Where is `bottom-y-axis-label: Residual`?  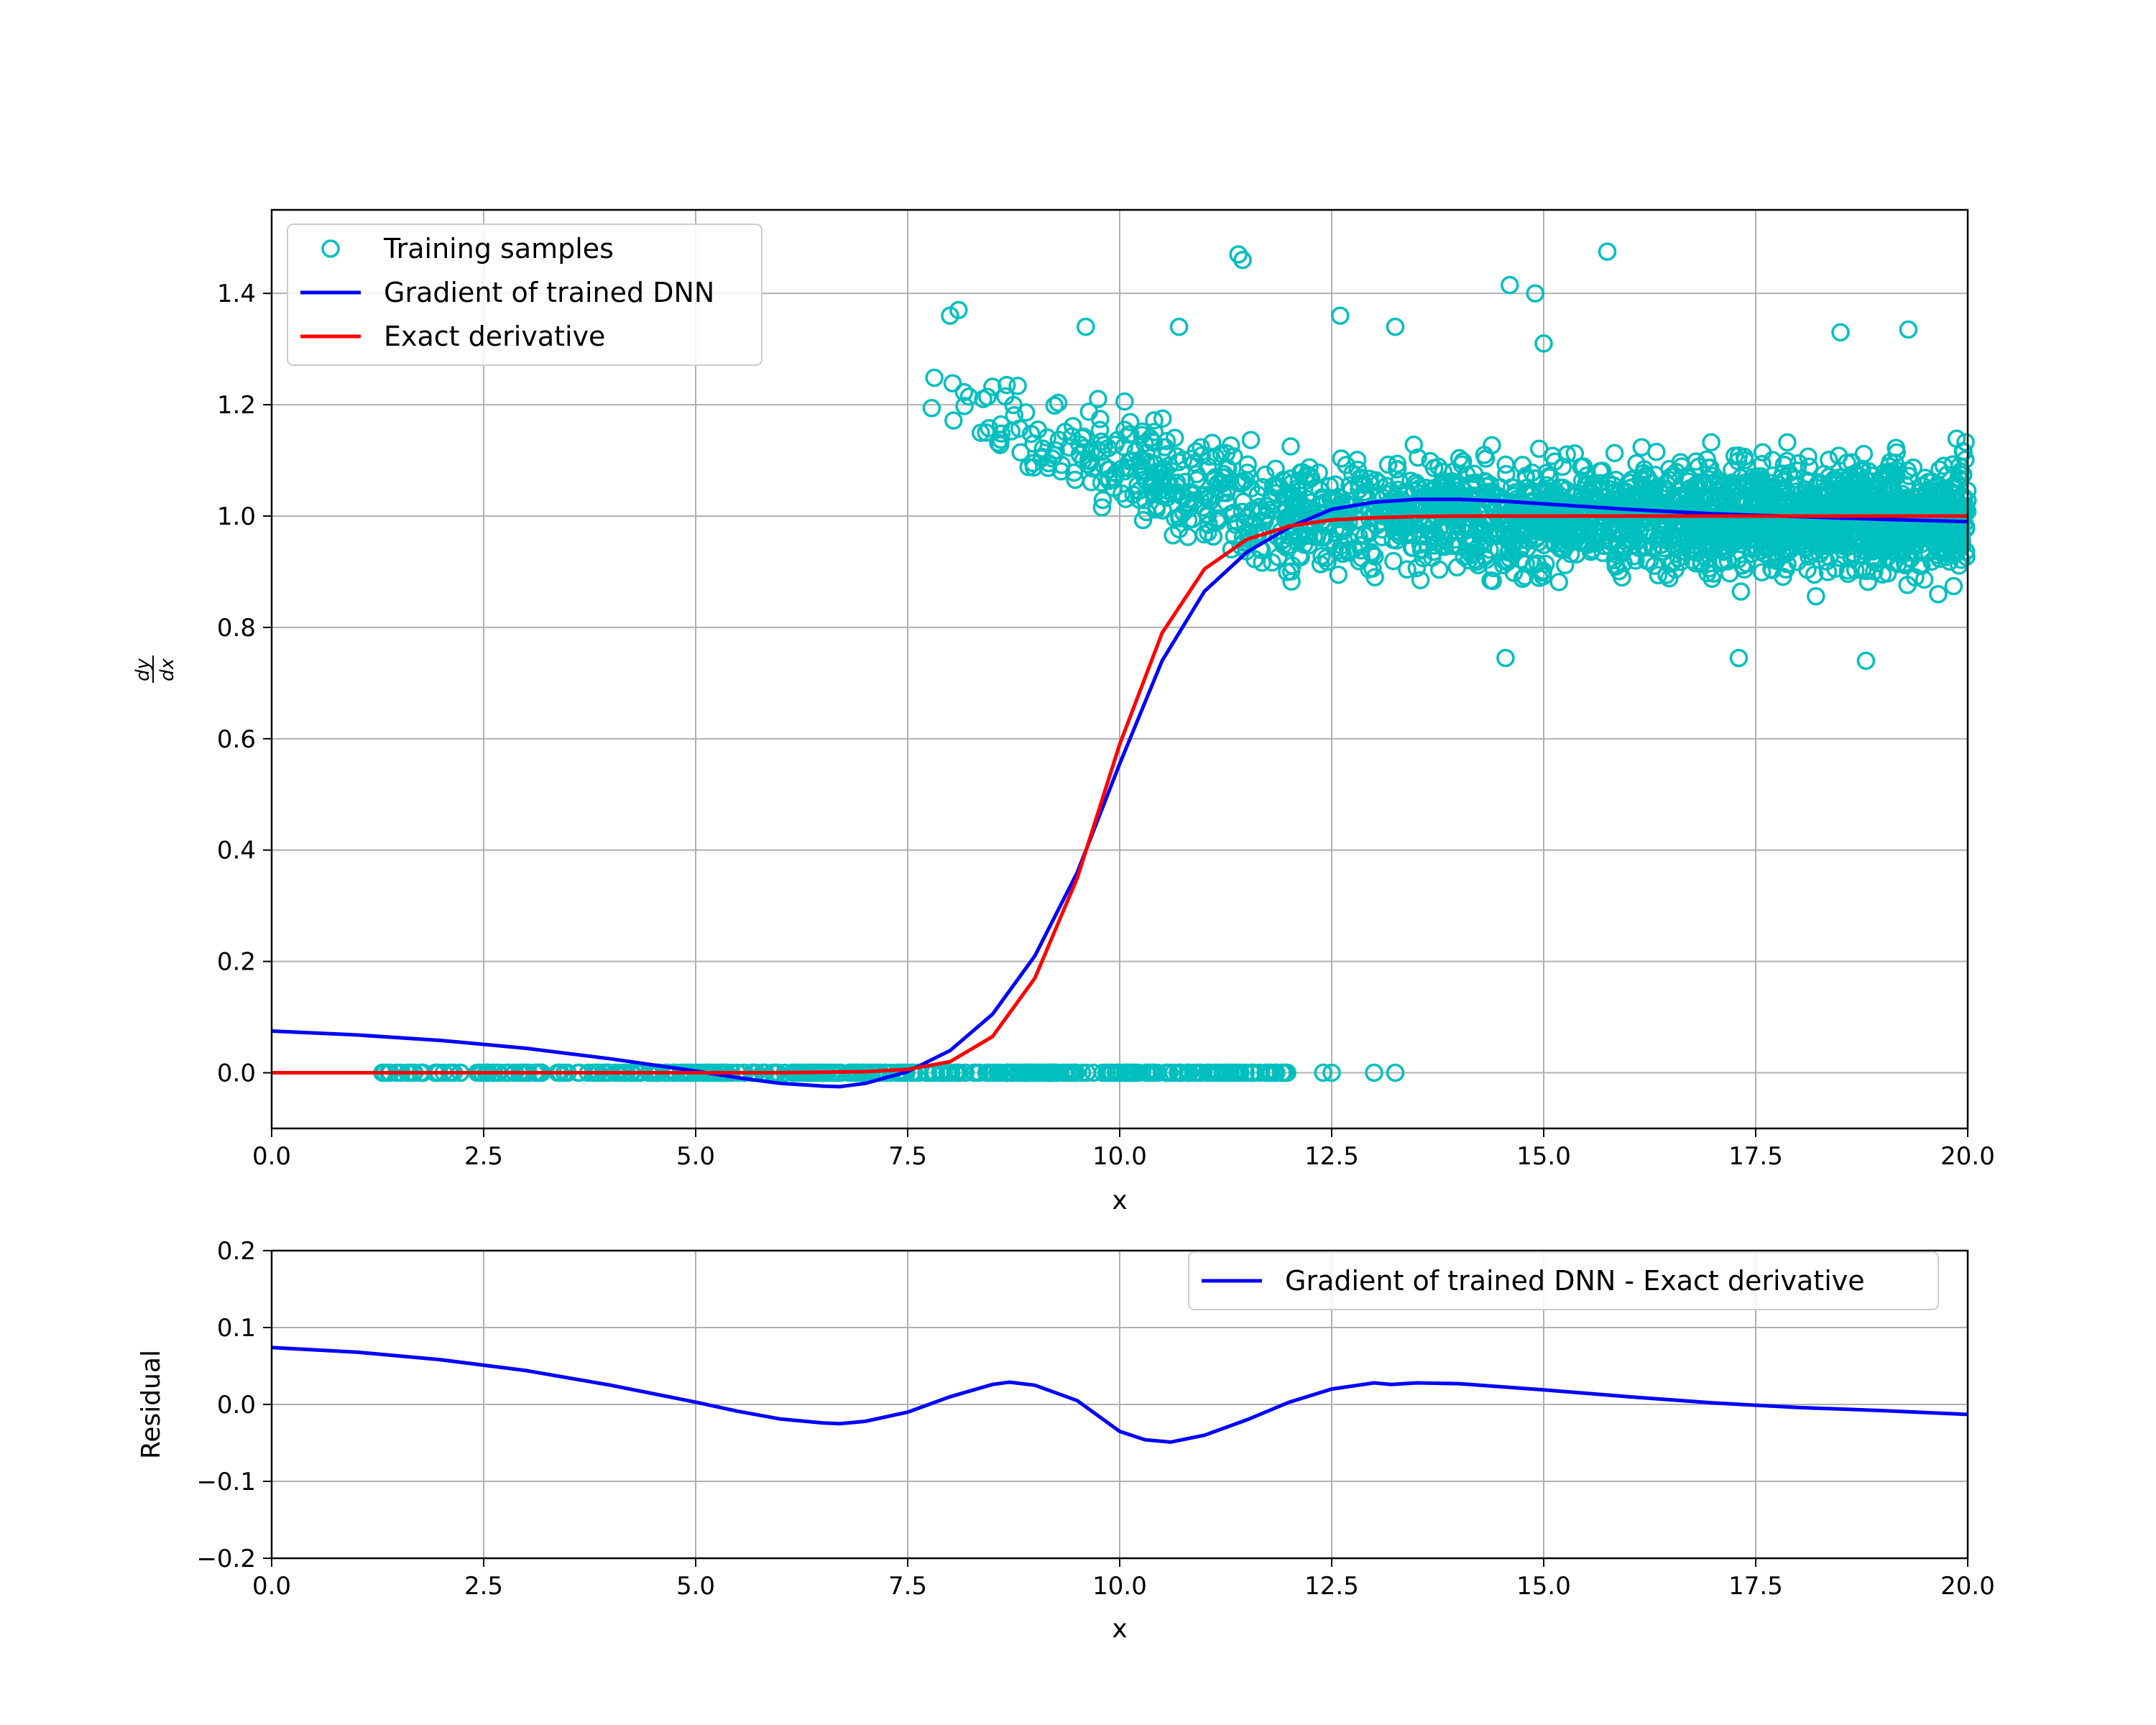
bottom-y-axis-label: Residual is located at coordinates (152, 1404).